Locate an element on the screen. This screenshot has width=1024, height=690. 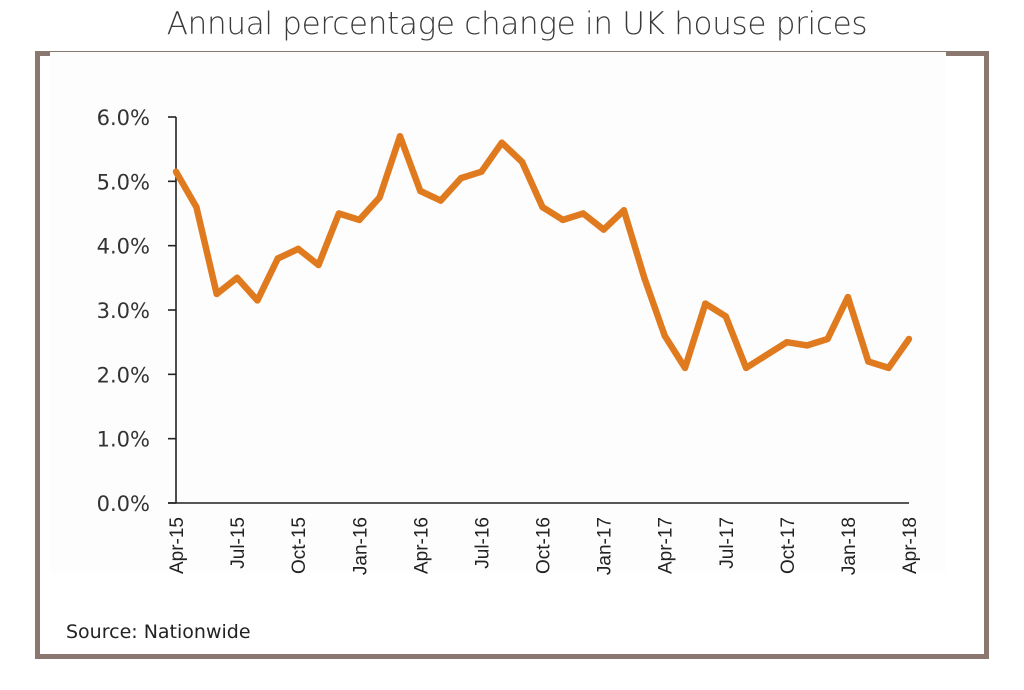
x-tick-label: Jan-17 is located at coordinates (605, 546).